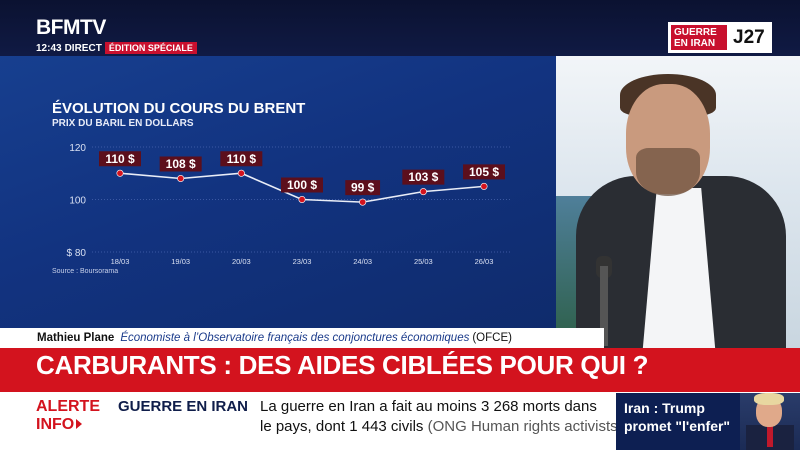 The height and width of the screenshot is (450, 800). What do you see at coordinates (342, 426) in the screenshot?
I see `ticker-text-line2-main: le pays, dont 1 443 civils` at bounding box center [342, 426].